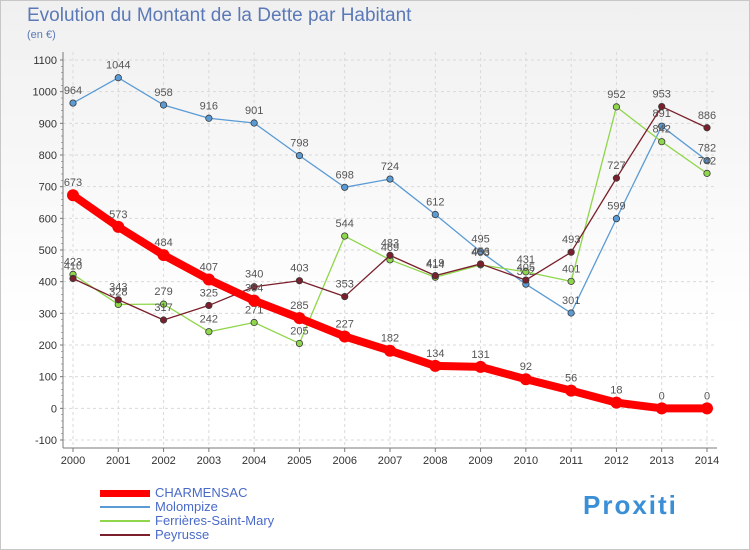 The width and height of the screenshot is (750, 550). Describe the element at coordinates (48, 346) in the screenshot. I see `y-tick-label: 200` at that location.